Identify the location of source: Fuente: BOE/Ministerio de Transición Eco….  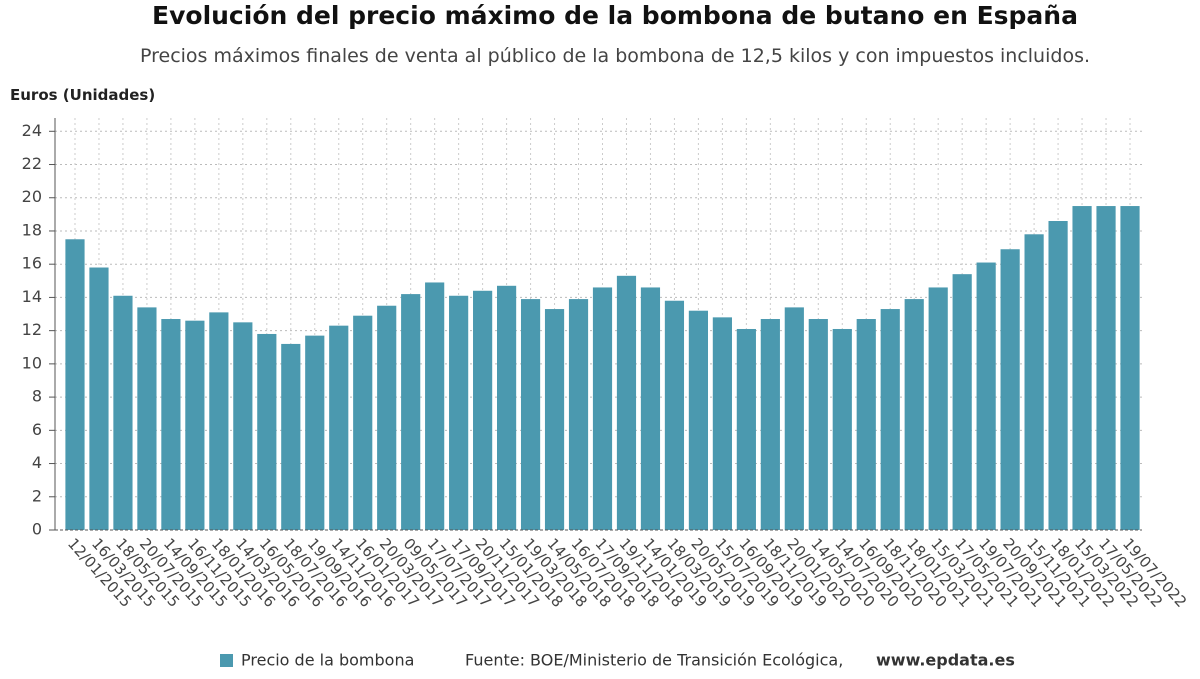
(654, 660).